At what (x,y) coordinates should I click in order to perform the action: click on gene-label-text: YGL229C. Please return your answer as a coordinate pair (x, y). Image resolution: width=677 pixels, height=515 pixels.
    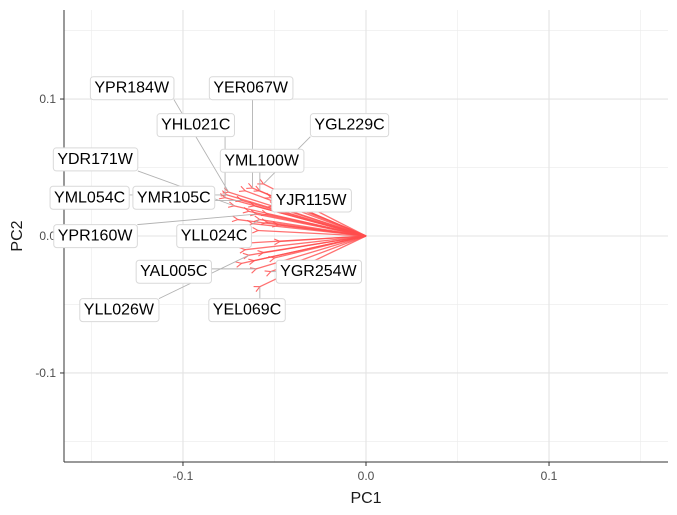
    Looking at the image, I should click on (349, 125).